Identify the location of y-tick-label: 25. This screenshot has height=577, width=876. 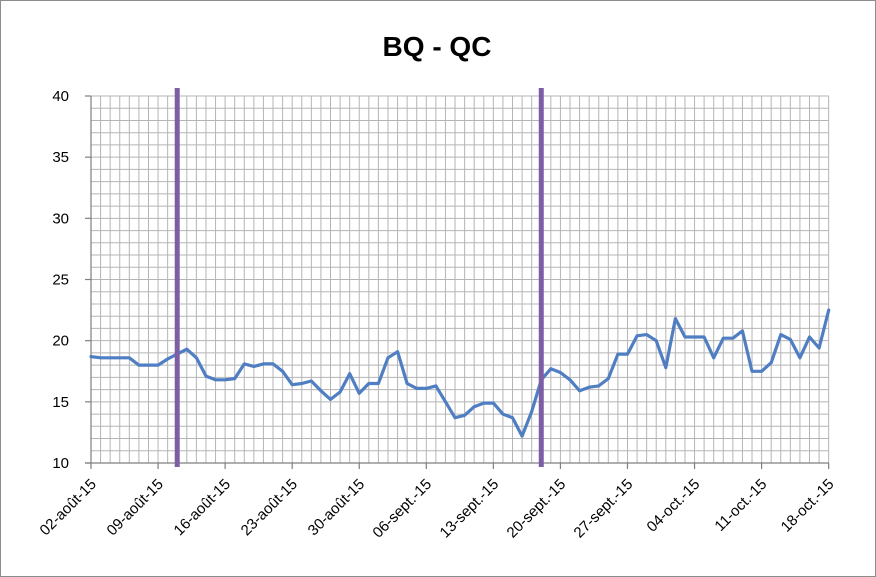
(60, 280).